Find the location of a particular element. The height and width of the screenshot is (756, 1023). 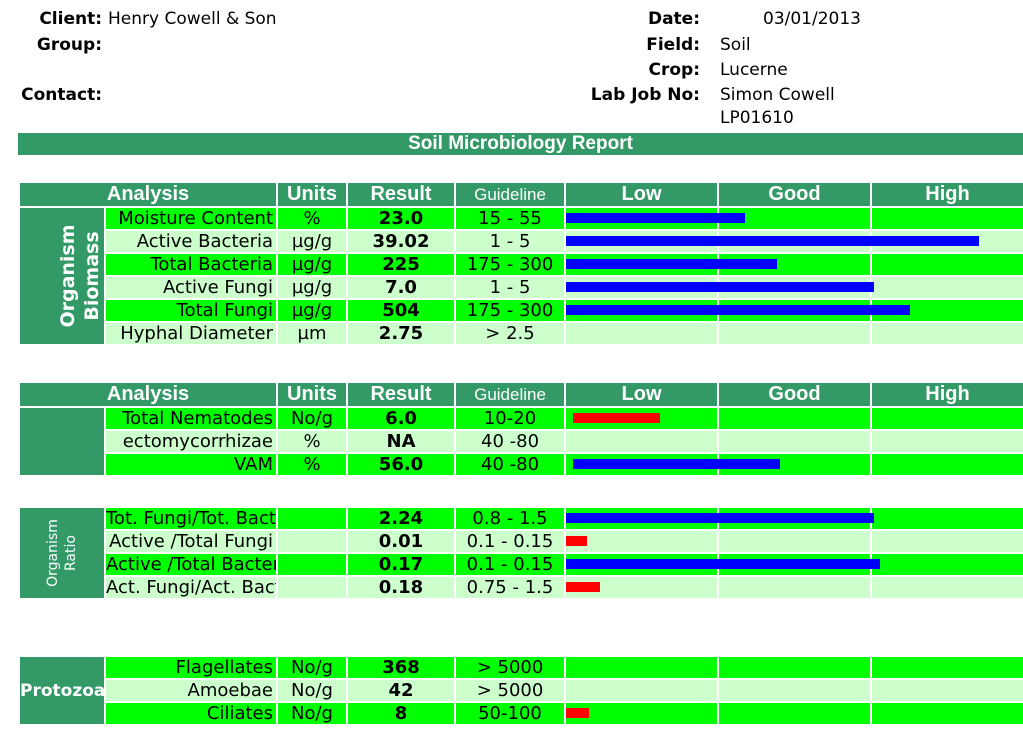

table-row: ectomycorrhizae% NA 40 -80 is located at coordinates (521, 441).